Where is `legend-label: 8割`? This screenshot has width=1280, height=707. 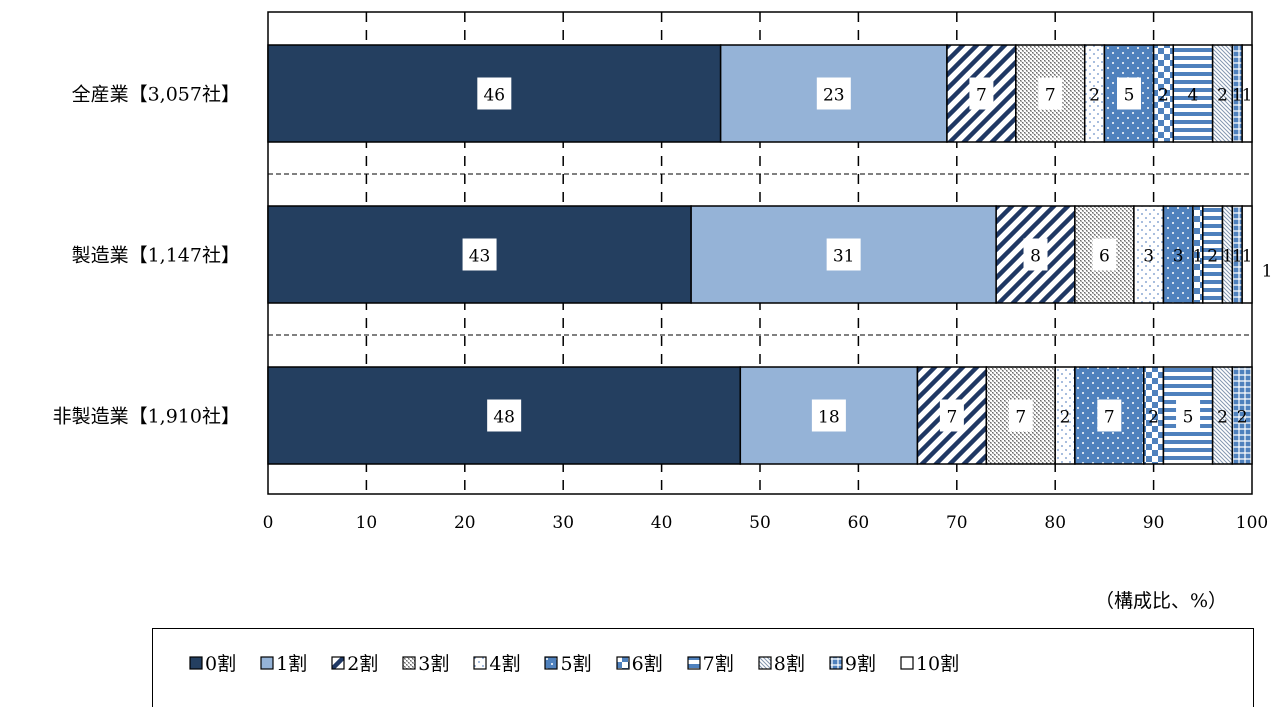
legend-label: 8割 is located at coordinates (789, 664).